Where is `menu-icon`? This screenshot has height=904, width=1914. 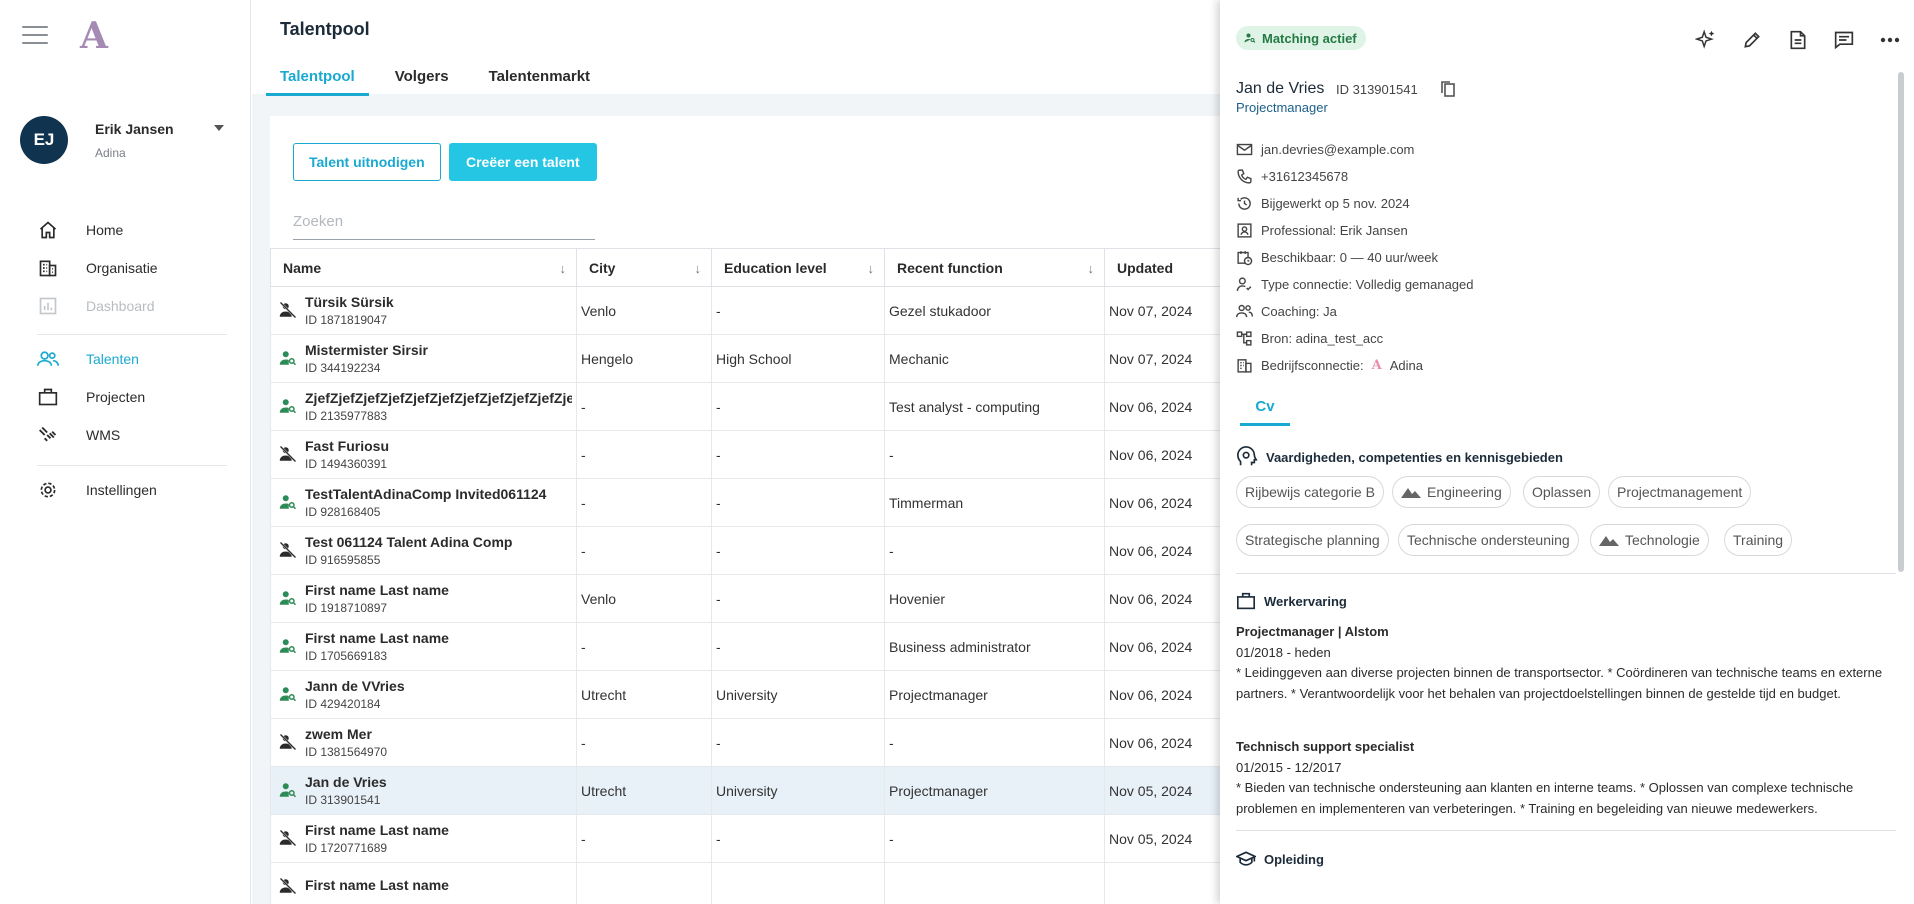 menu-icon is located at coordinates (35, 36).